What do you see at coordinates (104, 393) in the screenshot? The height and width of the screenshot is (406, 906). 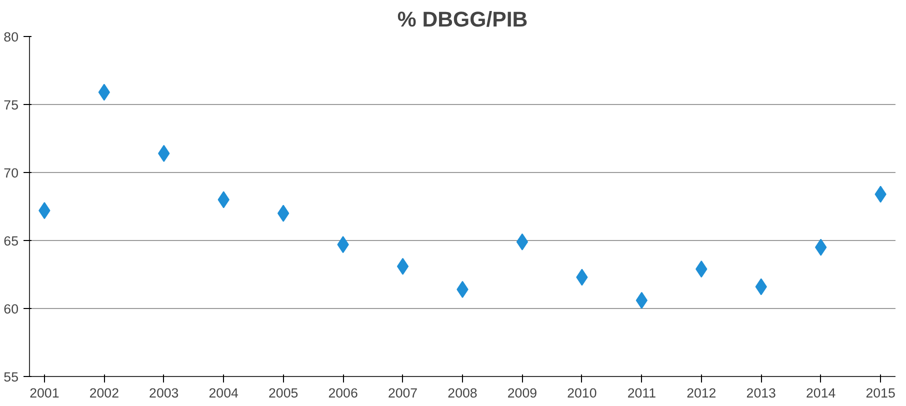 I see `x-tick-label: 2002` at bounding box center [104, 393].